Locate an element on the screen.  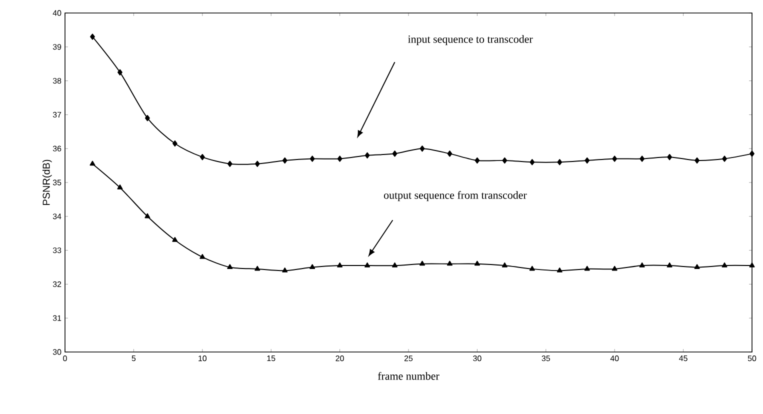
annotation: output sequence from transcoder is located at coordinates (455, 196).